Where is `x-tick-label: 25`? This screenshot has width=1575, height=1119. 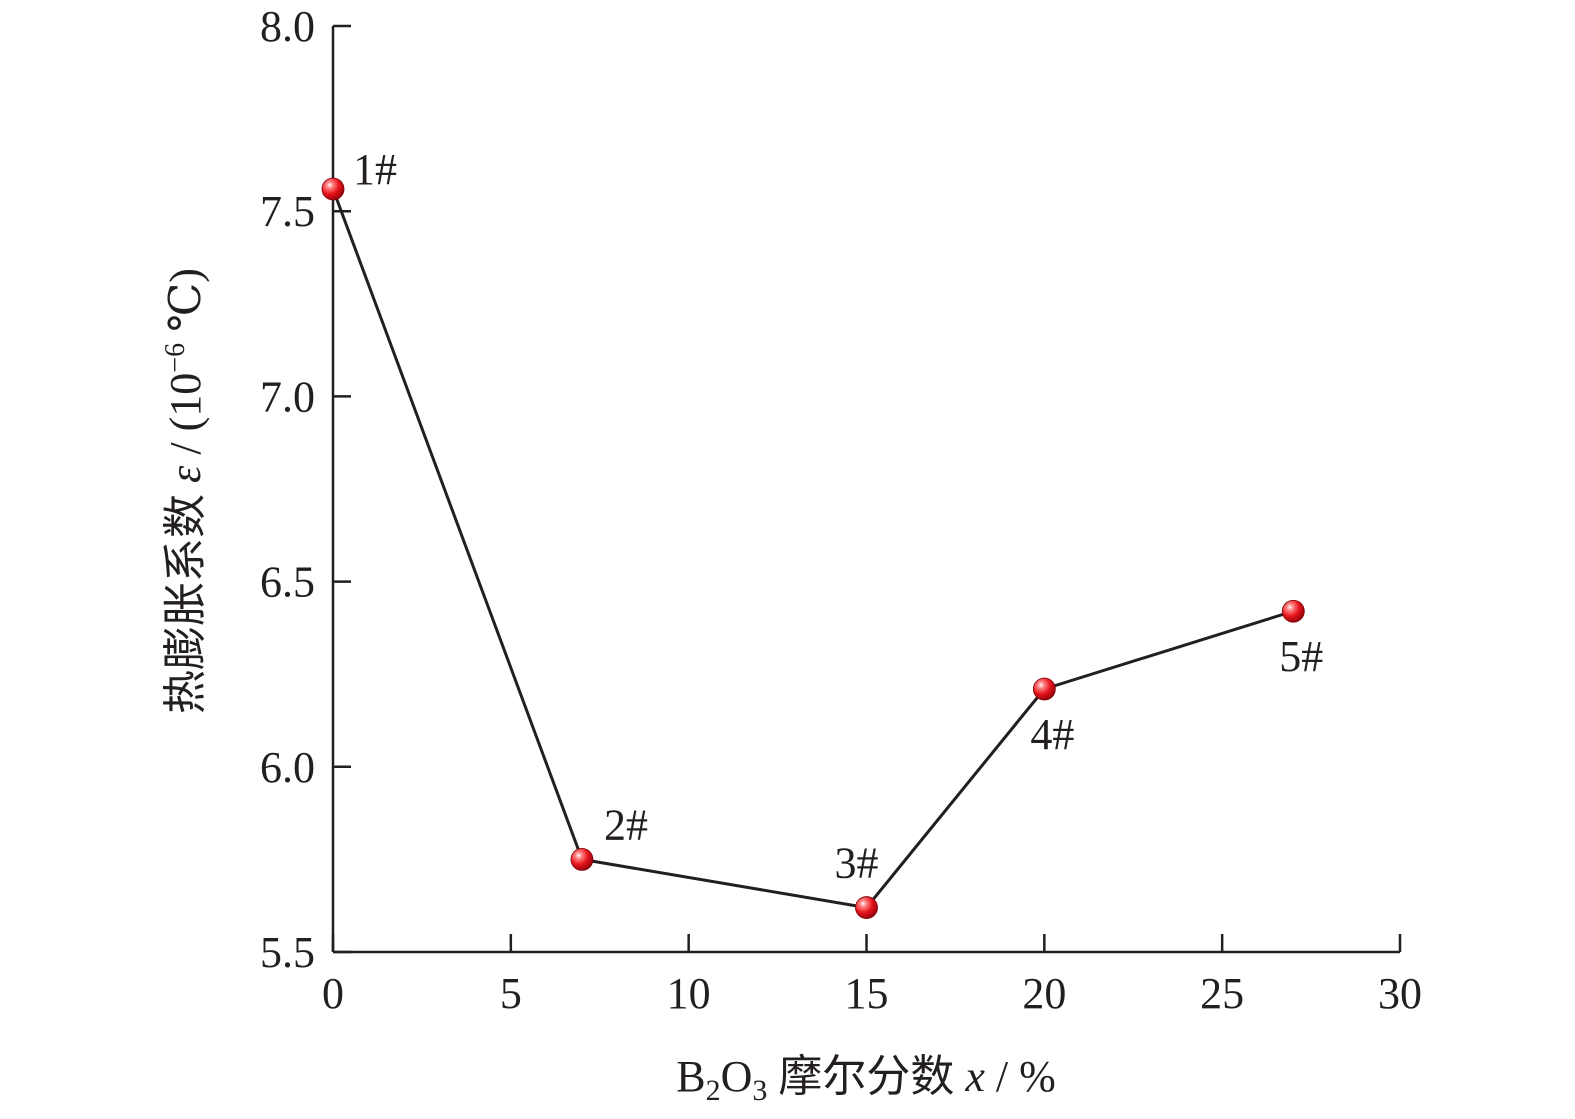
x-tick-label: 25 is located at coordinates (1222, 993).